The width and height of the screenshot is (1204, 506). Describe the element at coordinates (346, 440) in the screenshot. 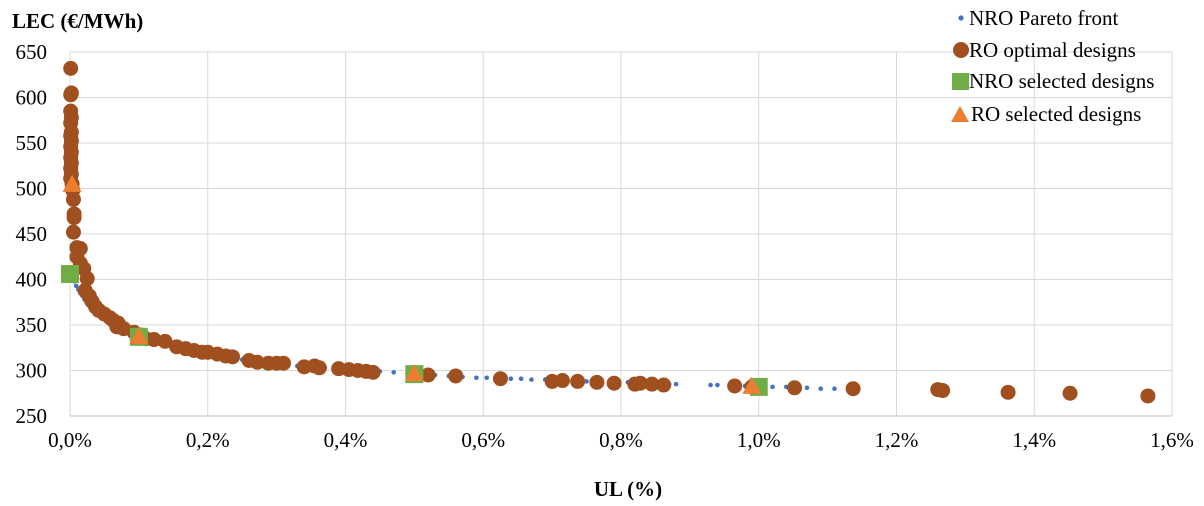

I see `x-tick-label: 0,4%` at that location.